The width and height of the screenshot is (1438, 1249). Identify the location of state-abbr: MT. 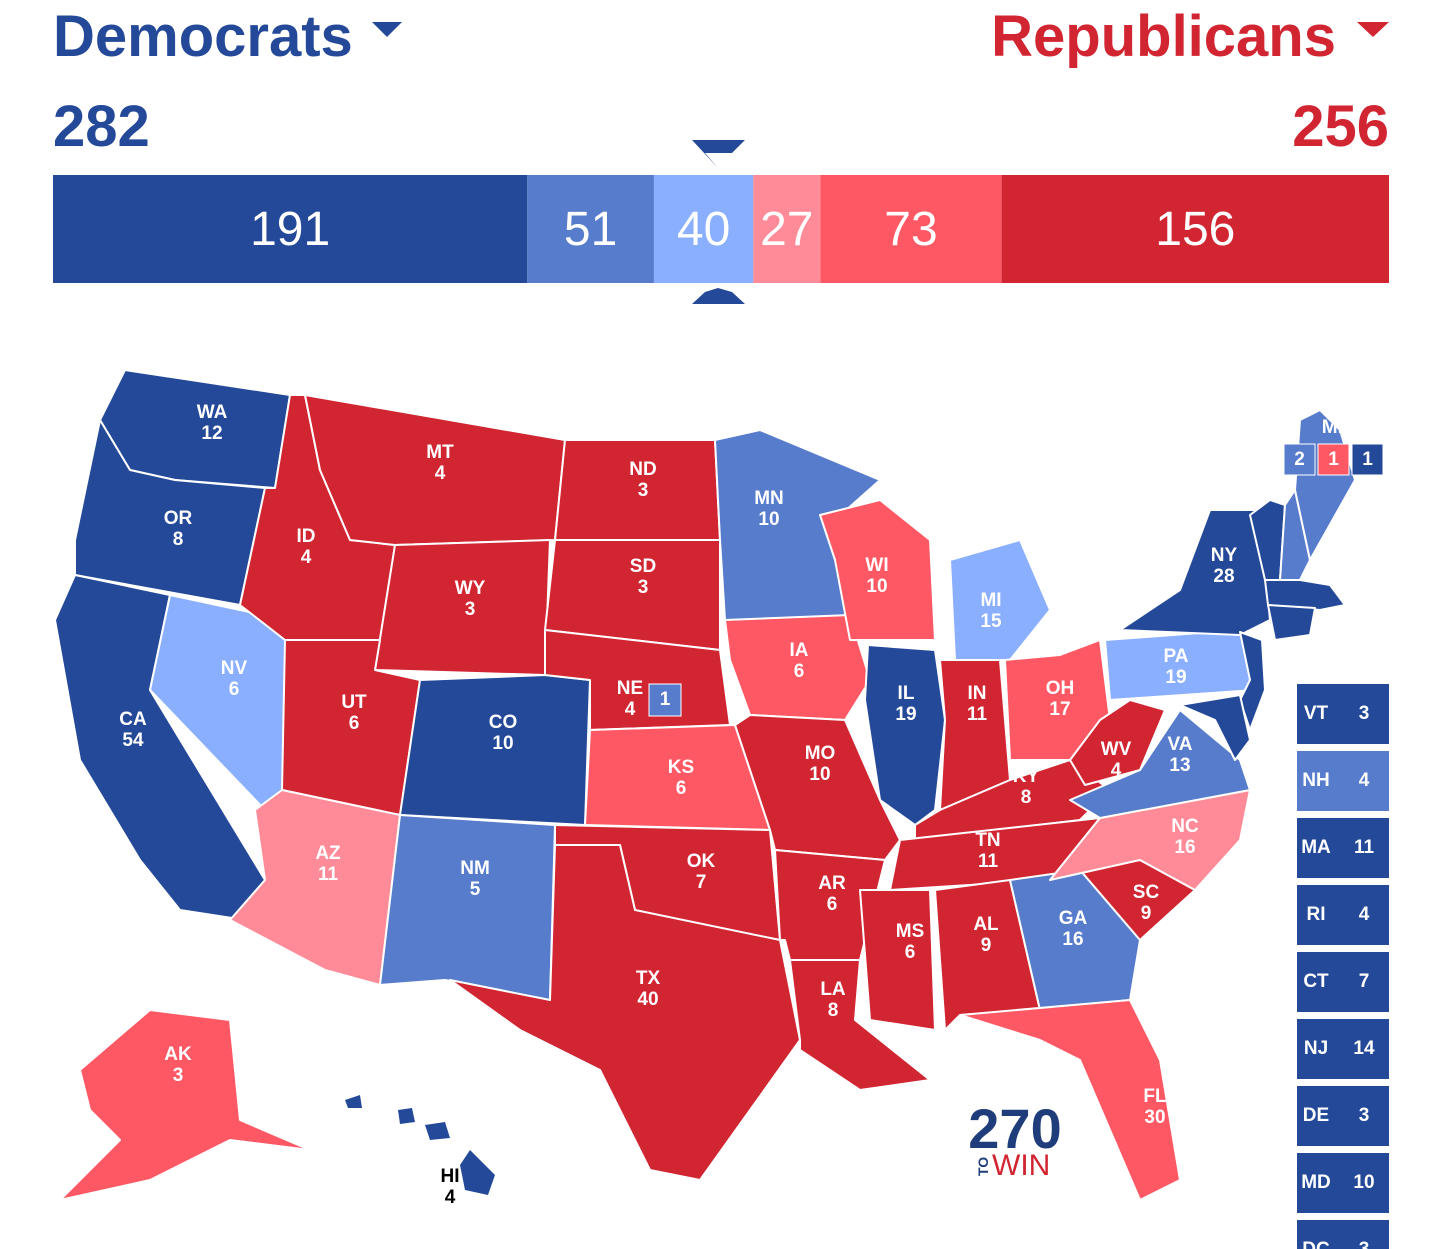
(440, 452).